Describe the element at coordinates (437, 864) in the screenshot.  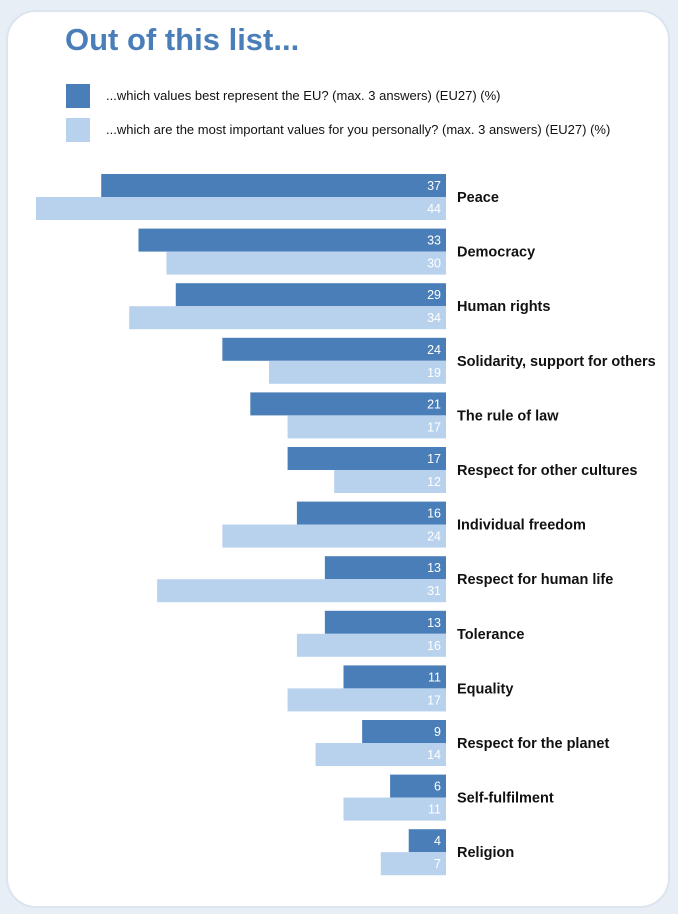
I see `value-label-personal: 7` at that location.